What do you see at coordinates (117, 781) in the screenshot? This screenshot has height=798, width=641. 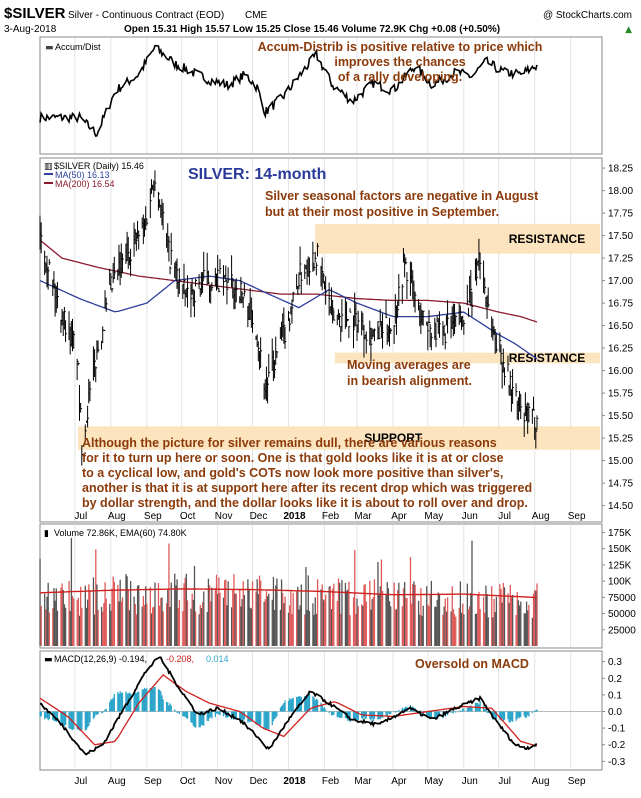 I see `x-tick-label: Aug` at bounding box center [117, 781].